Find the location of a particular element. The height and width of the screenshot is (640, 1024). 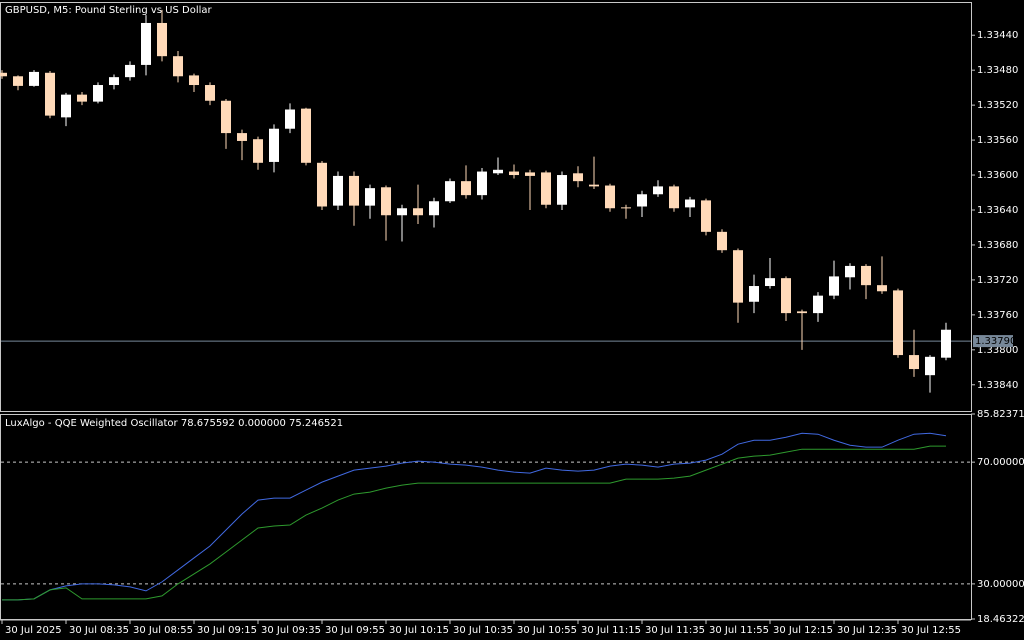

x-tick-label: 30 Jul 11:55 is located at coordinates (739, 630).